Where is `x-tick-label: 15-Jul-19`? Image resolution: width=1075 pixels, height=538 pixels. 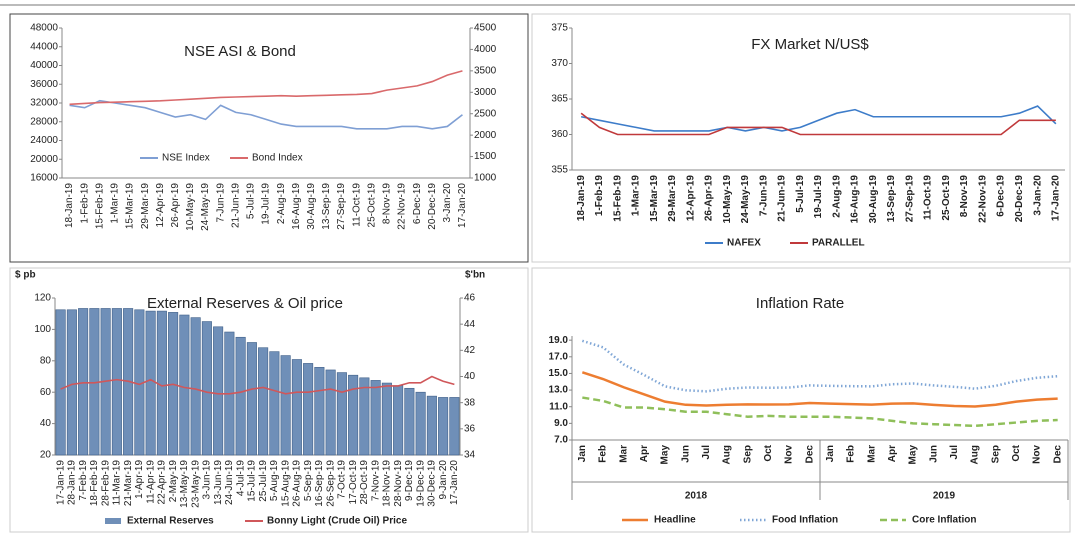
x-tick-label: 15-Jul-19 is located at coordinates (252, 481).